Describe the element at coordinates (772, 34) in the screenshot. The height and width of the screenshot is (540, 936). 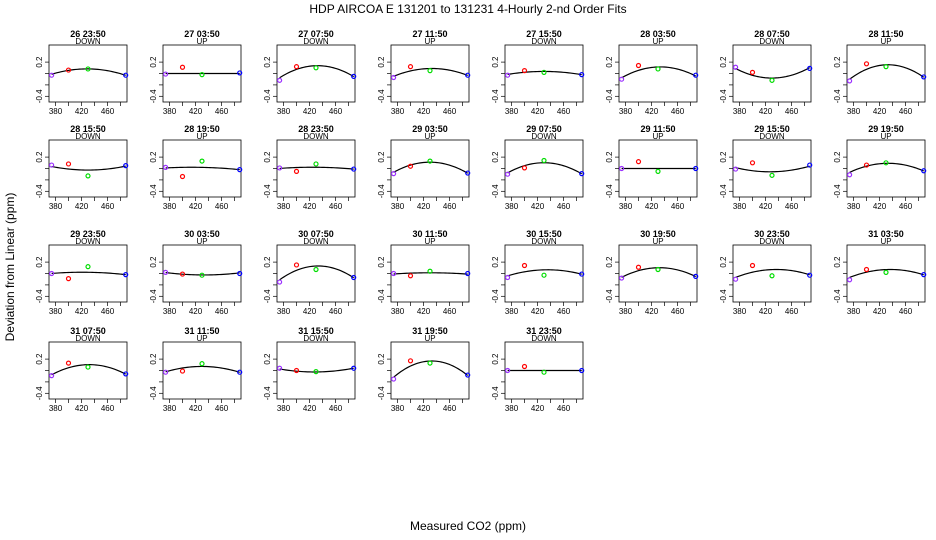
I see `panel-title: 28 07:50` at that location.